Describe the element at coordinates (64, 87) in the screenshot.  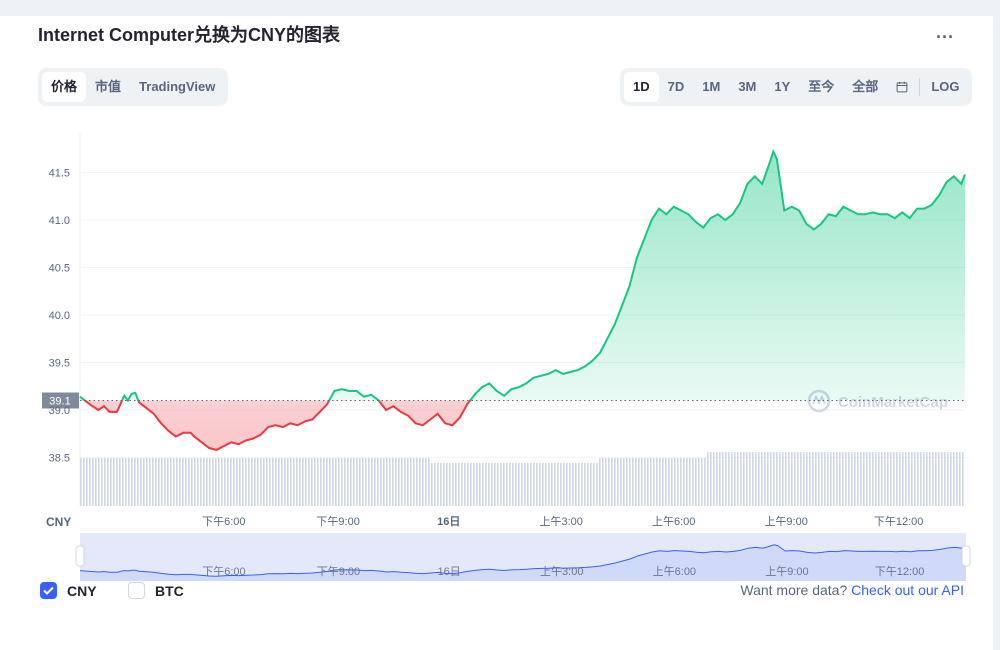
I see `tab-price: 价格` at that location.